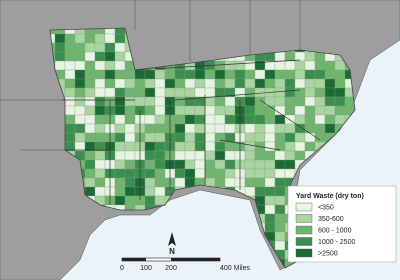  What do you see at coordinates (146, 268) in the screenshot?
I see `scale-label: 100` at bounding box center [146, 268].